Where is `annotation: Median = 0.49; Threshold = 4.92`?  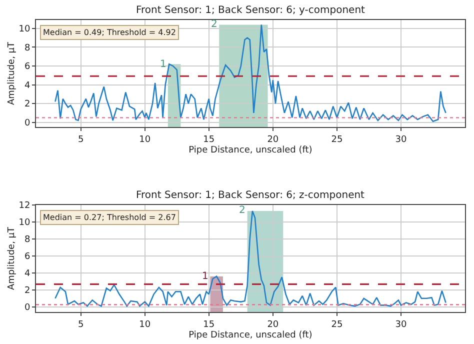 annotation: Median = 0.49; Threshold = 4.92 is located at coordinates (109, 32).